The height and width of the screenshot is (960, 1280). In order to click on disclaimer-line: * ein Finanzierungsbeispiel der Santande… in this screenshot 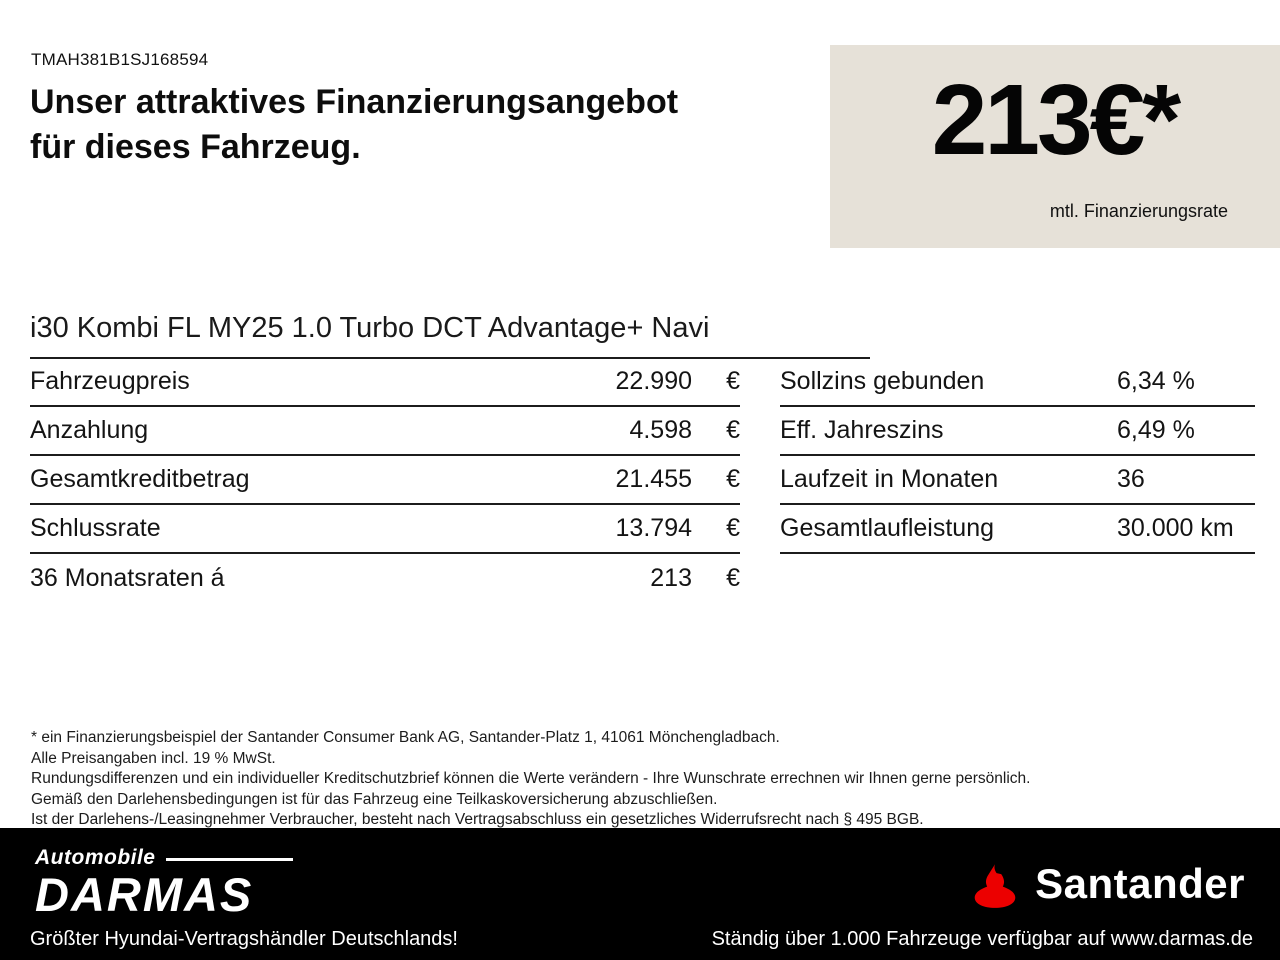, I will do `click(405, 737)`.